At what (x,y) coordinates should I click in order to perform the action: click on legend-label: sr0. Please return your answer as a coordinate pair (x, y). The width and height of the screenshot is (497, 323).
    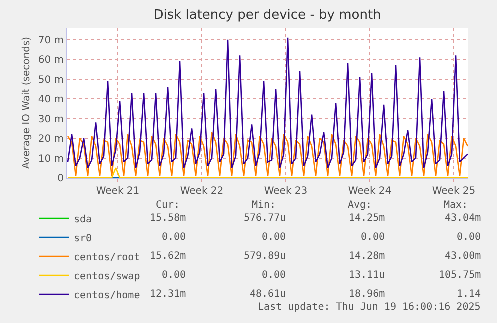
    Looking at the image, I should click on (83, 238).